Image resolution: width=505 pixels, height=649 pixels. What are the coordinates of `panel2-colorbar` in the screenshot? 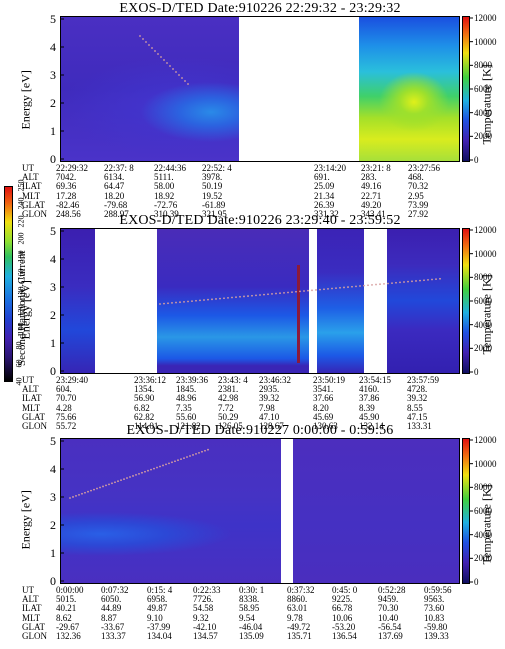 It's located at (466, 301).